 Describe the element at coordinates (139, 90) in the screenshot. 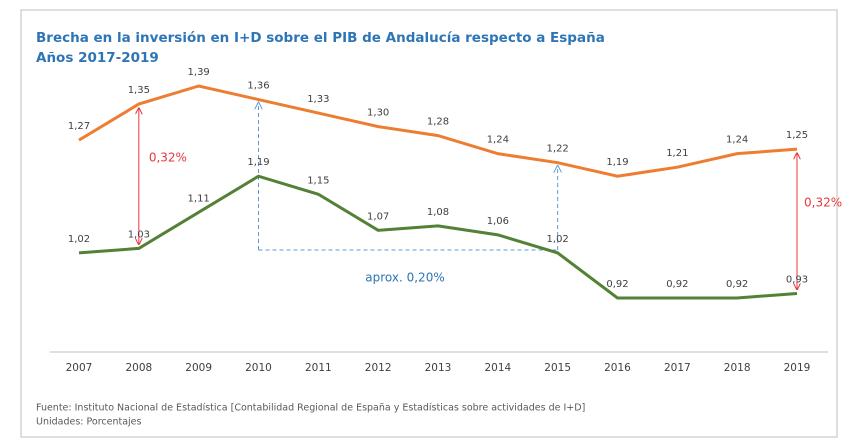

I see `data-label: 1,35` at that location.